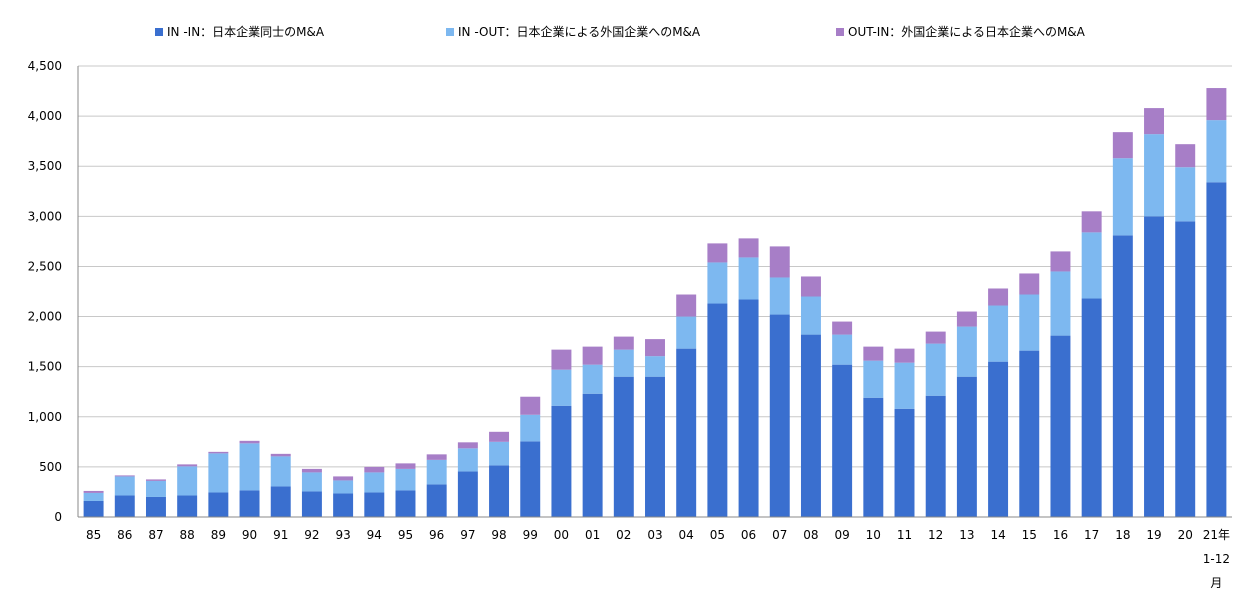 The image size is (1238, 602). Describe the element at coordinates (748, 535) in the screenshot. I see `x-tick-label: 06` at that location.